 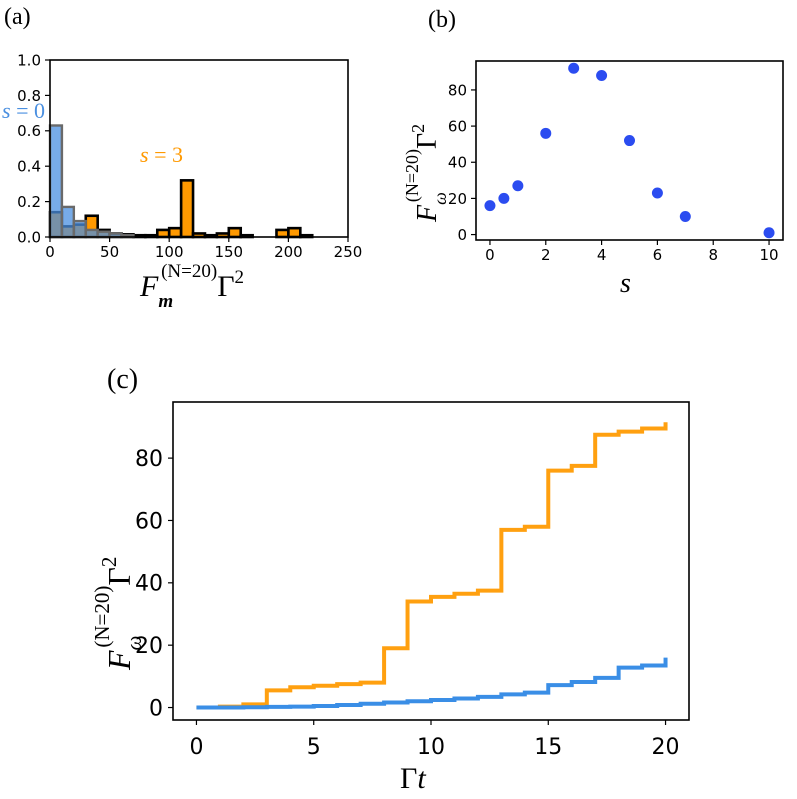 I want to click on x-tick-label: 5, so click(x=314, y=747).